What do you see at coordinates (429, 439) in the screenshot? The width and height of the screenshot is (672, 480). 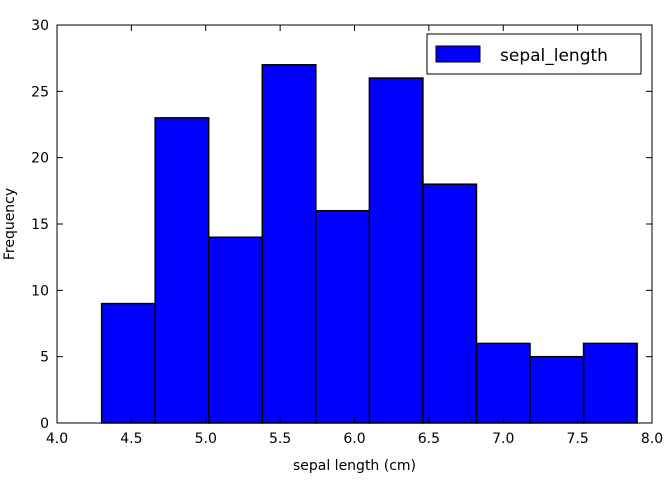 I see `x-tick-label: 6.5` at bounding box center [429, 439].